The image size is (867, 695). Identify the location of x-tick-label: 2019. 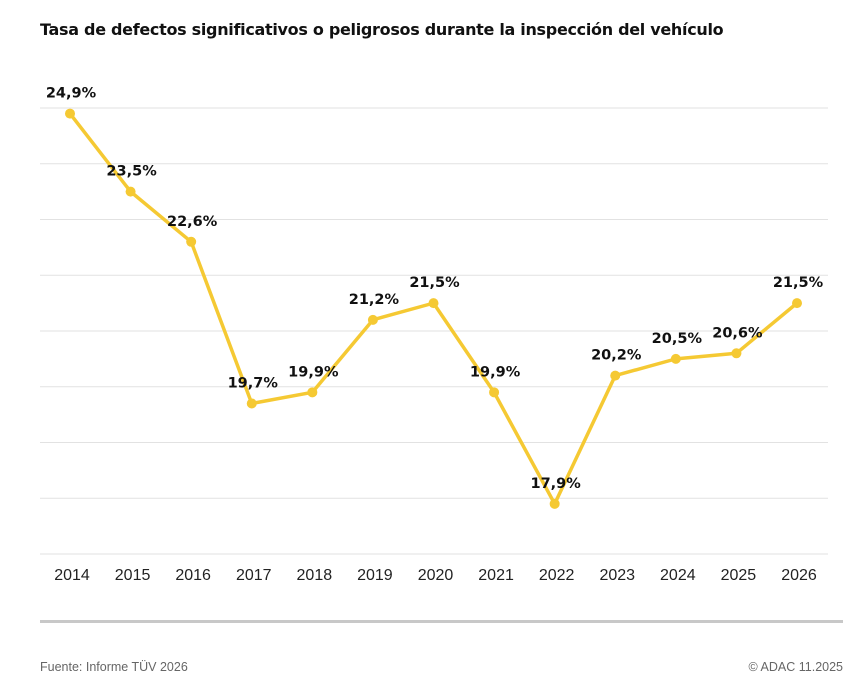
(375, 575).